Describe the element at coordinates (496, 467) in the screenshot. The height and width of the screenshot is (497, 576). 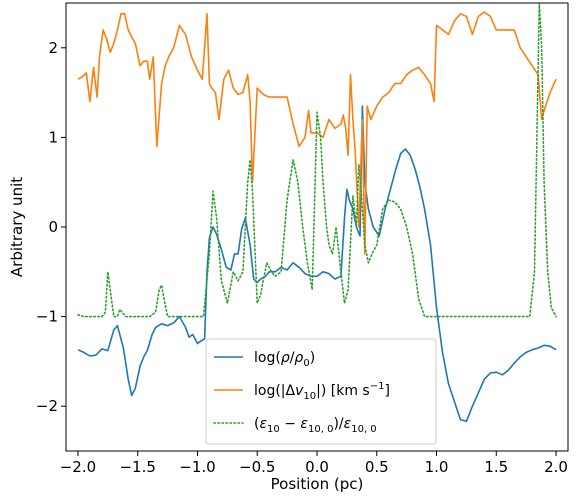
I see `x-tick-label: 1.5` at that location.